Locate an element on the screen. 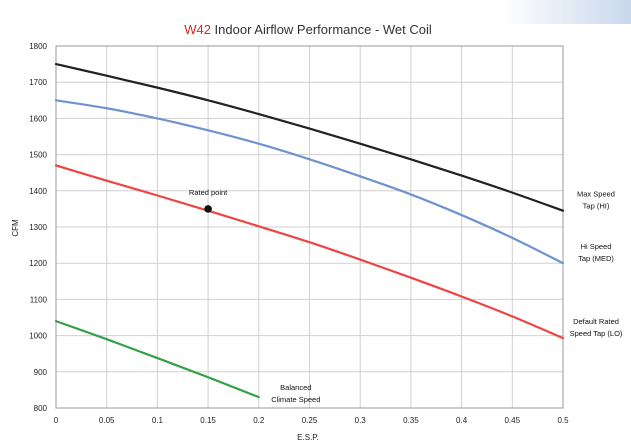  x-tick-label: 0.4 is located at coordinates (462, 420).